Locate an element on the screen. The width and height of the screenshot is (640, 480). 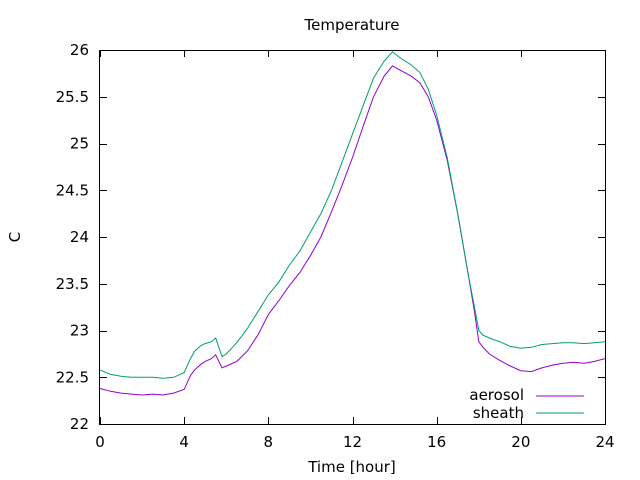
y-tick-label: 25.5 is located at coordinates (72, 97).